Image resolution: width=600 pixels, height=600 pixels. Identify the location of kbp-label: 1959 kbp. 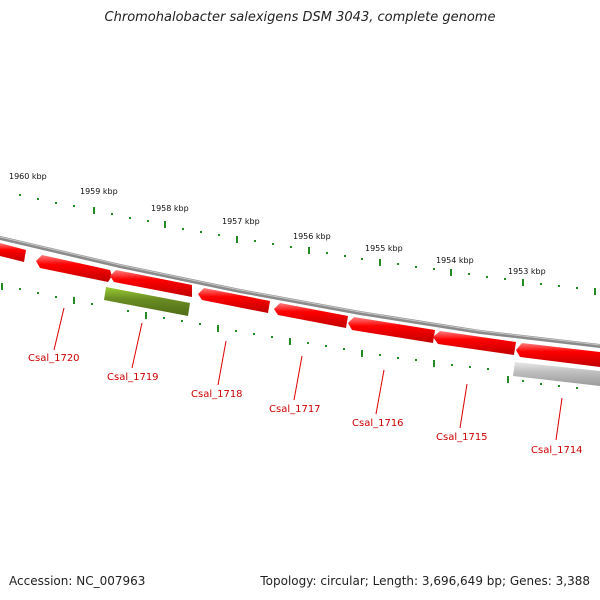
(99, 191).